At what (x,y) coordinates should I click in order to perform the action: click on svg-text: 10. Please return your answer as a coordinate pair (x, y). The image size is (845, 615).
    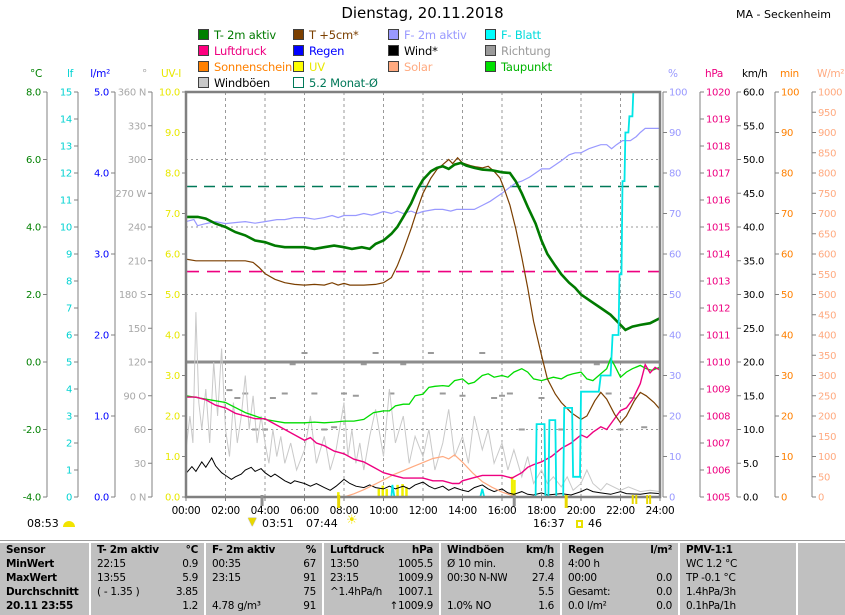
    Looking at the image, I should click on (66, 228).